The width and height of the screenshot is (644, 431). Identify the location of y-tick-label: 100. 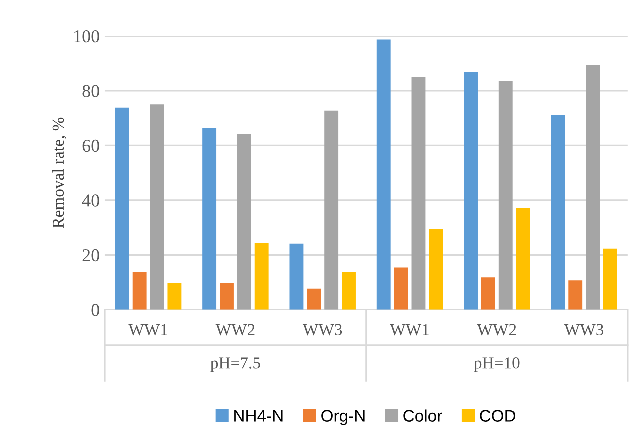
(87, 36).